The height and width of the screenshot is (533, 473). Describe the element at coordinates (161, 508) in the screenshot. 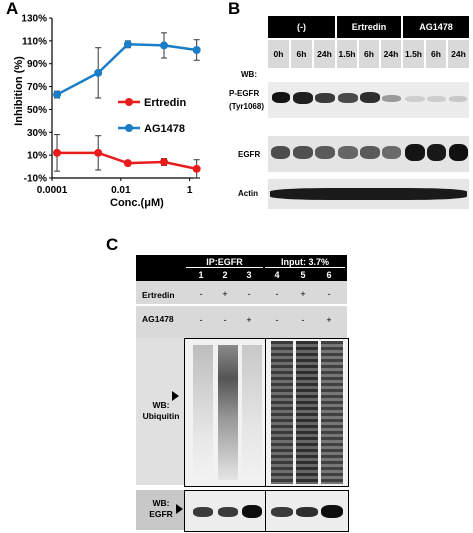

I see `blot-label-egfr-c: WB: EGFR` at that location.